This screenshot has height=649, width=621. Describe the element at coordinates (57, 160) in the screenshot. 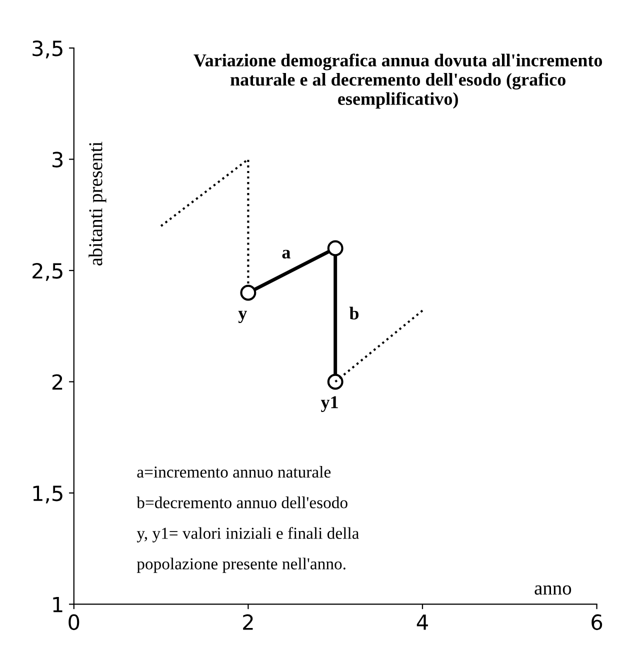

I see `y-tick-label: 3` at that location.